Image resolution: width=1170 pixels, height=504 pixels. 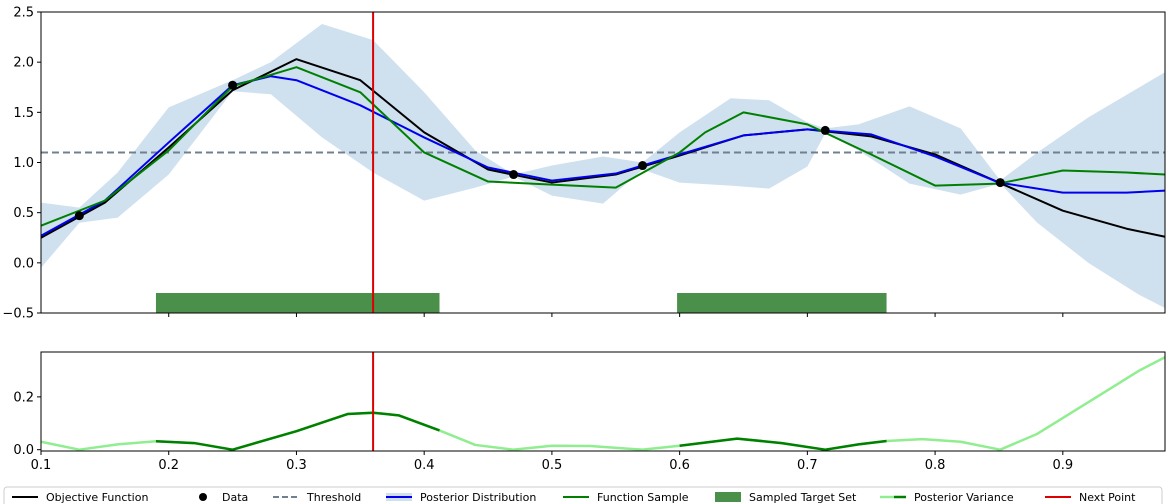 I want to click on y-tick-label: −0.5, so click(x=18, y=314).